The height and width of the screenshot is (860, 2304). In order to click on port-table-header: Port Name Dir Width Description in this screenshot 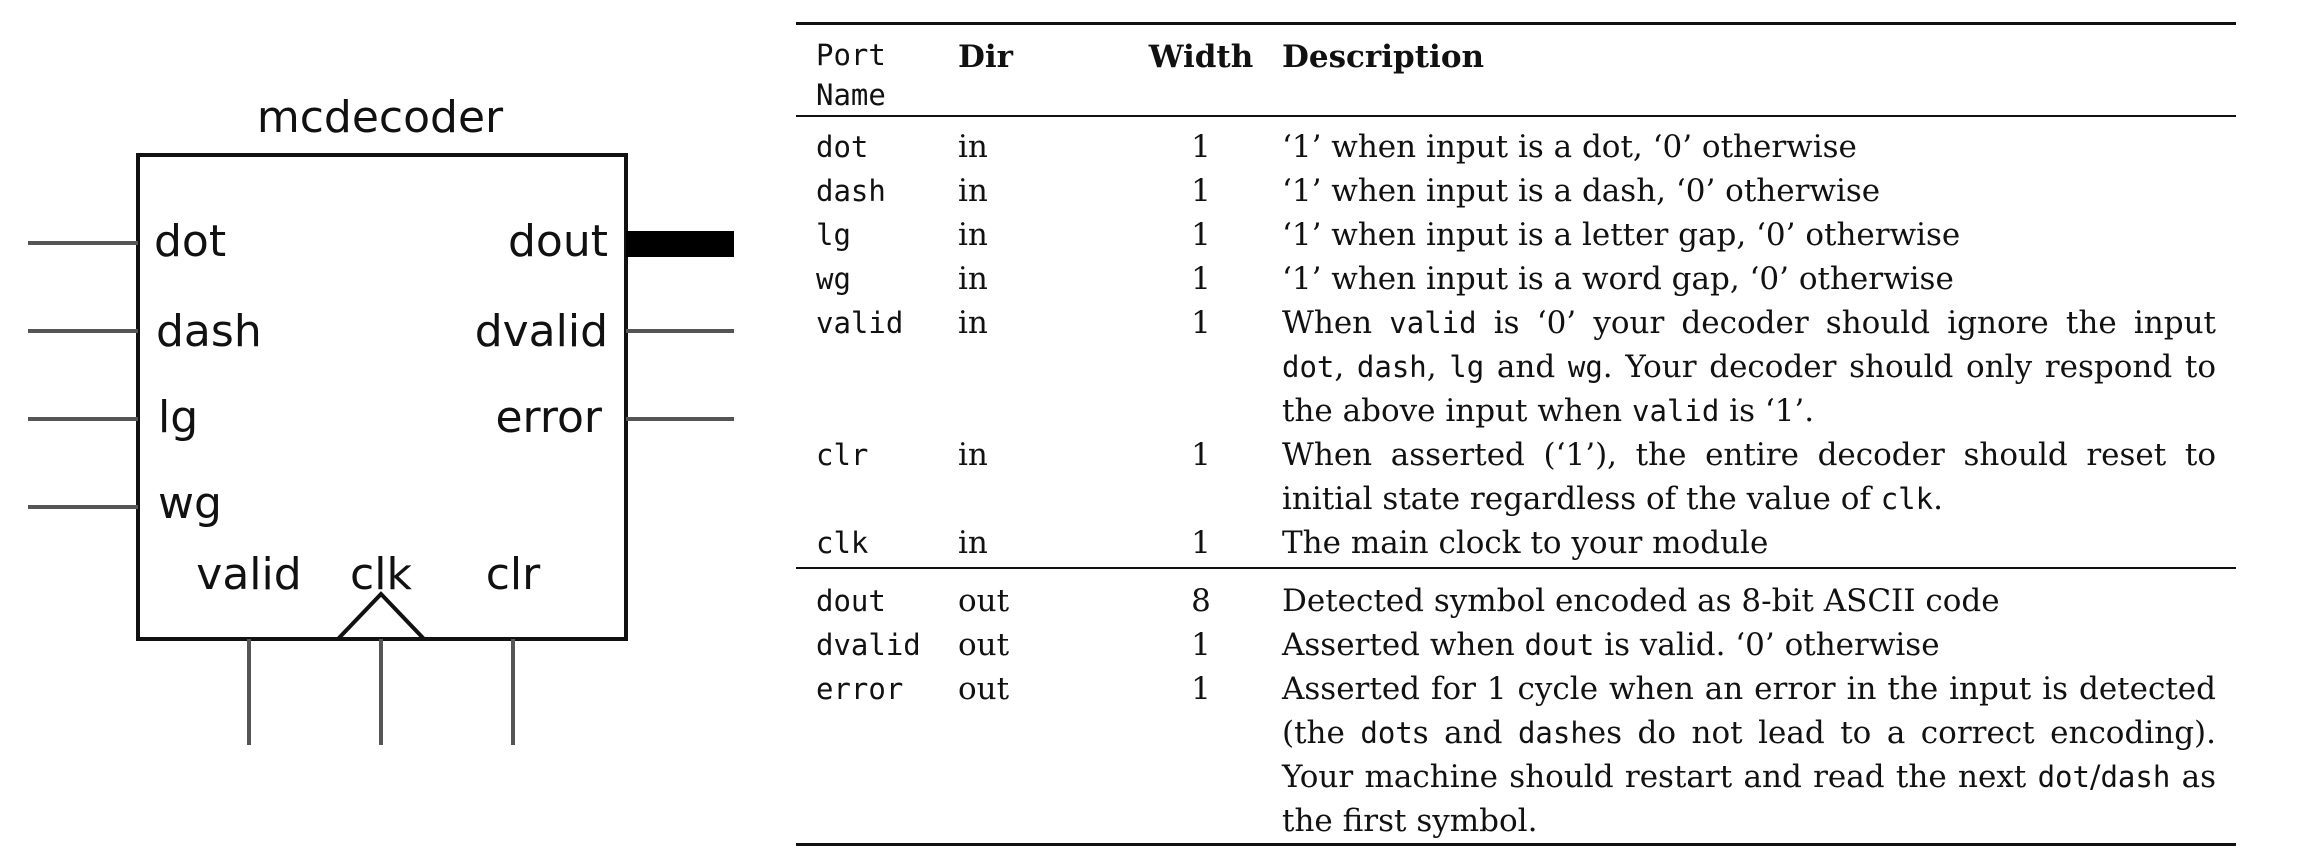, I will do `click(1516, 70)`.